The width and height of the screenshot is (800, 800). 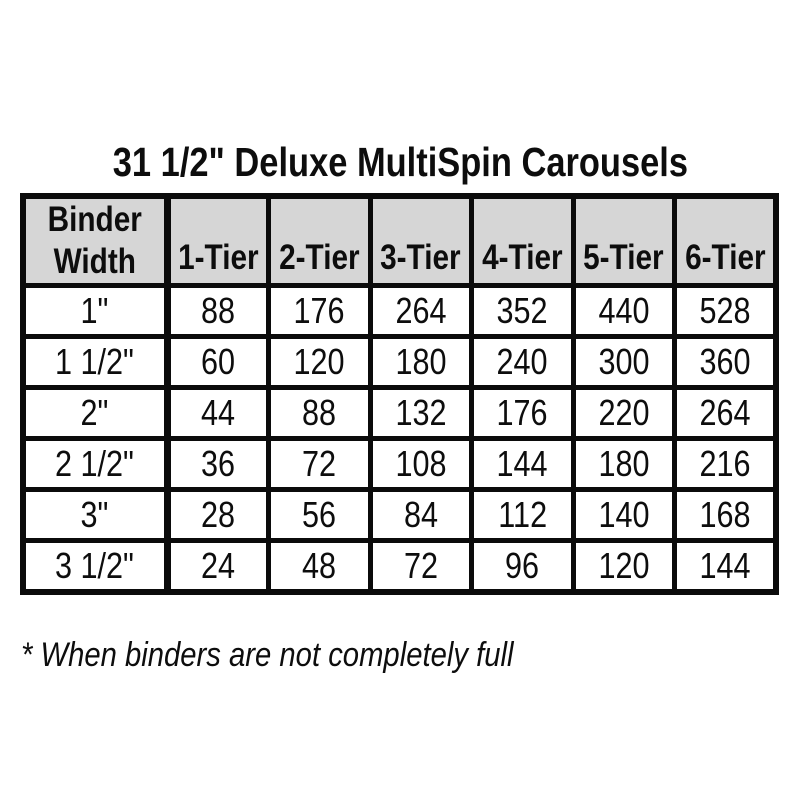 What do you see at coordinates (522, 257) in the screenshot?
I see `column-header-text: 4-Tier` at bounding box center [522, 257].